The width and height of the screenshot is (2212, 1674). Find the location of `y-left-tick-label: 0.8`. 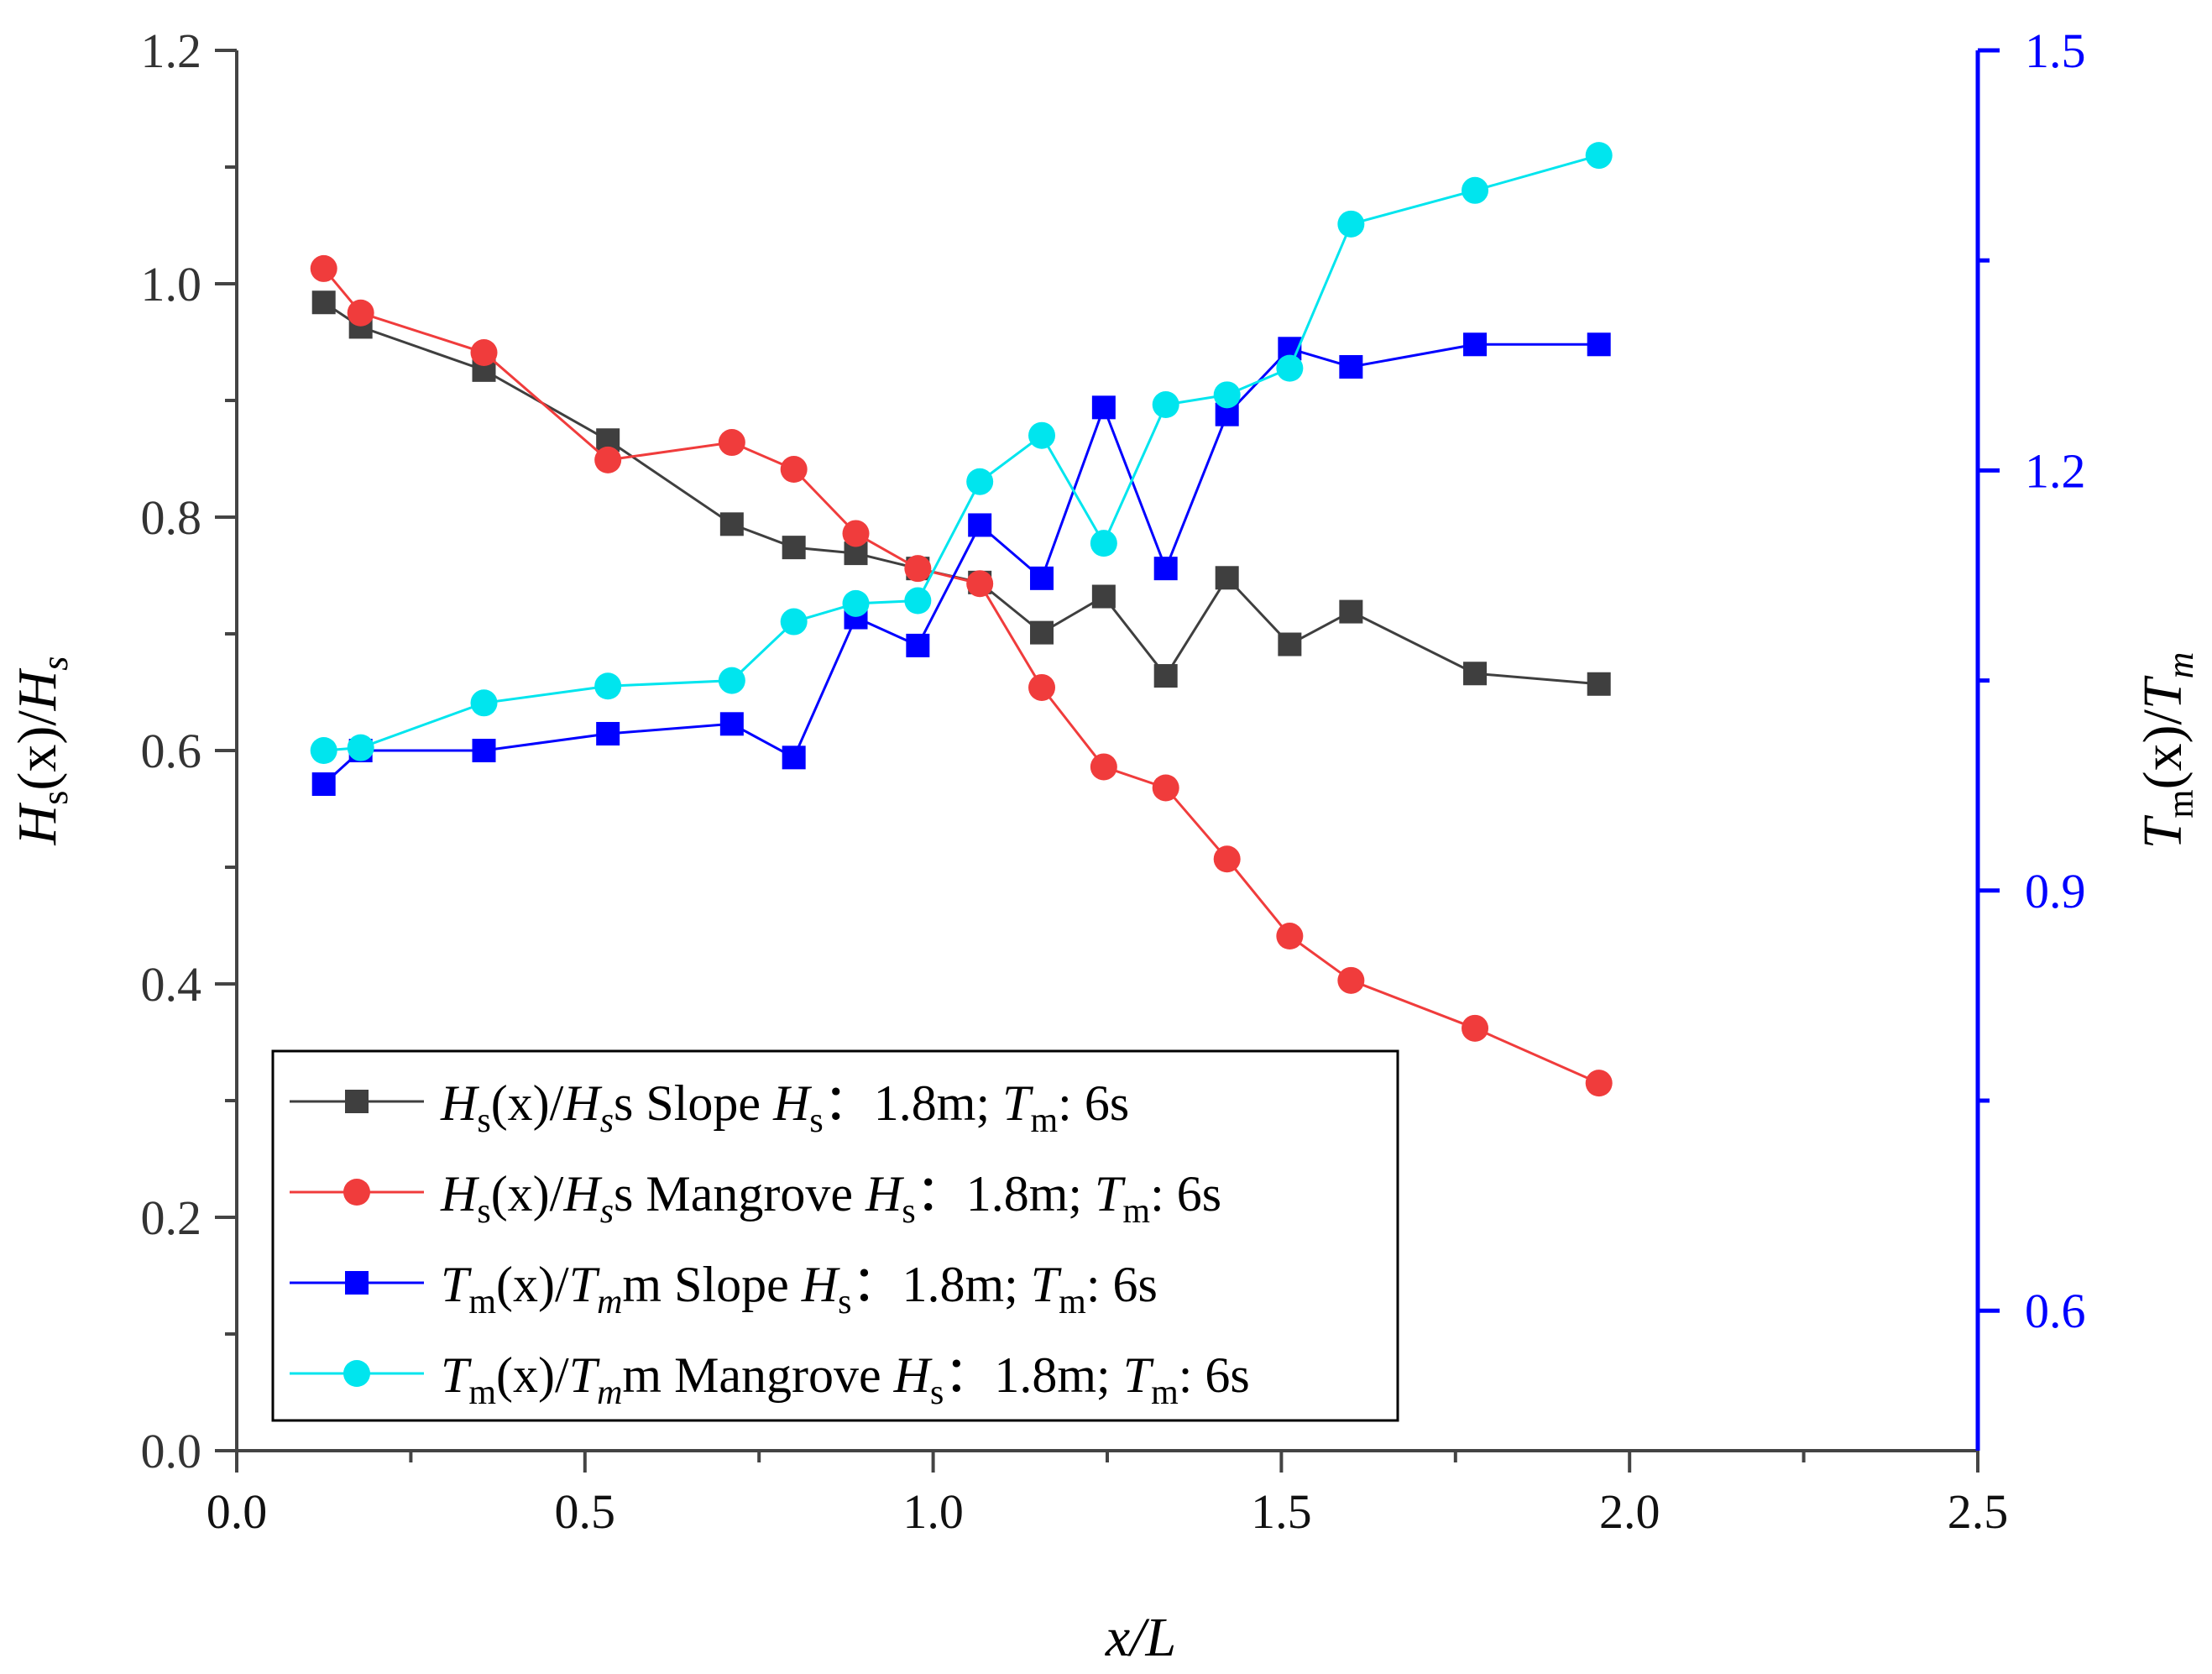

y-left-tick-label: 0.8 is located at coordinates (172, 517).